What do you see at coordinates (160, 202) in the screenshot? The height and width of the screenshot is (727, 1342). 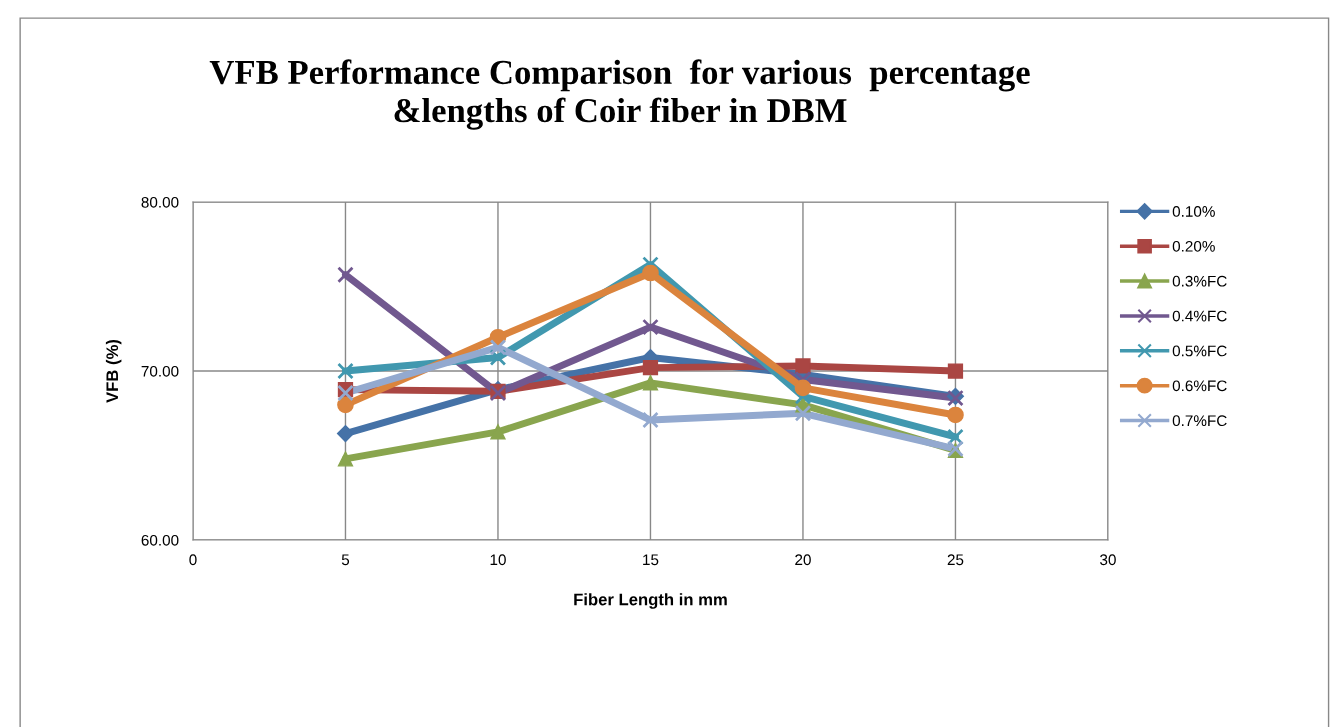 I see `y-tick-label: 80.00` at bounding box center [160, 202].